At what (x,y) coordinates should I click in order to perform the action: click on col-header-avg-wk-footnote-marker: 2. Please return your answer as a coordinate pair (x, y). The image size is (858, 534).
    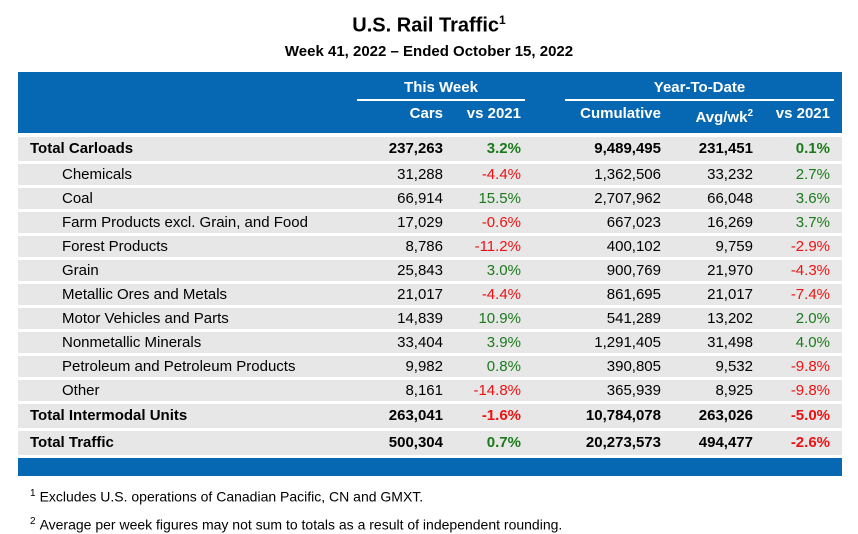
    Looking at the image, I should click on (750, 113).